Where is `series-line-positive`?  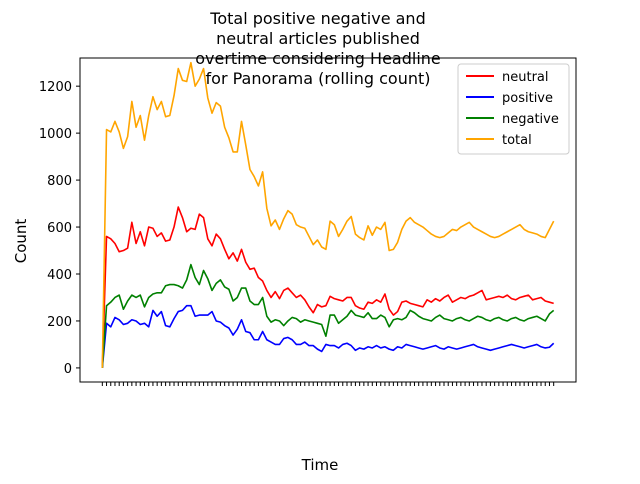 series-line-positive is located at coordinates (328, 336).